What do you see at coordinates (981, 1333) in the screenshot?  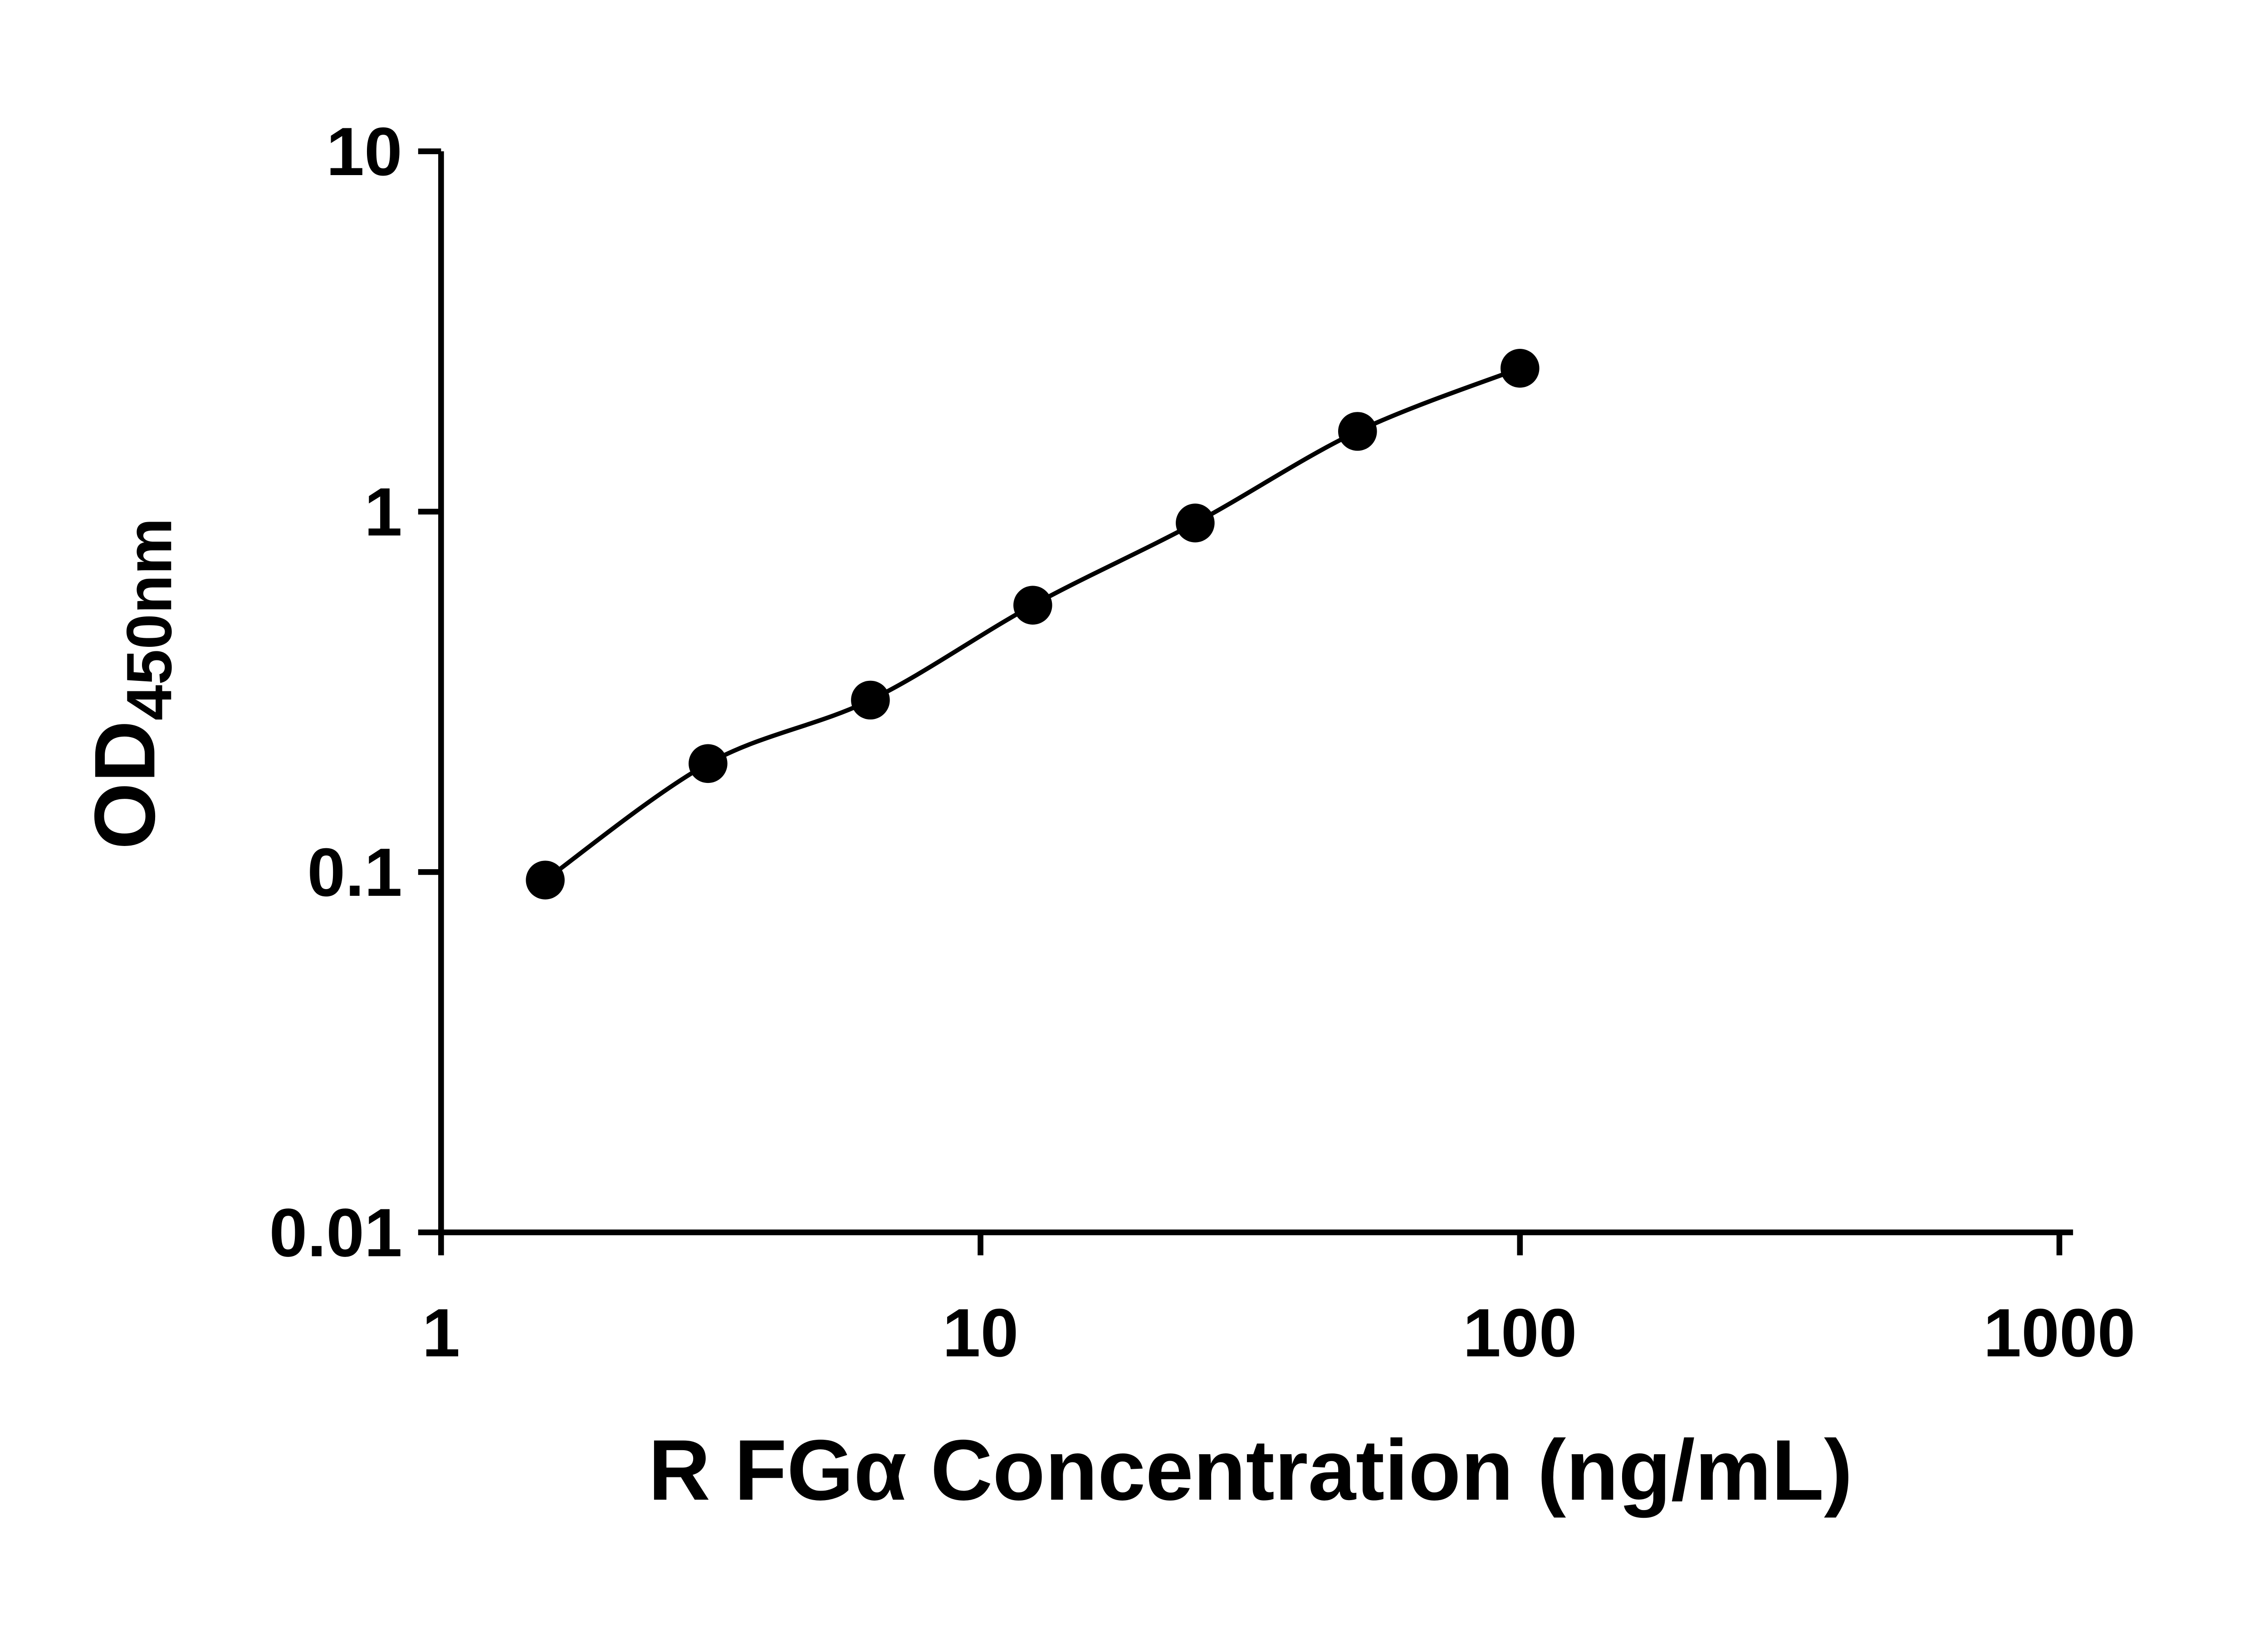 I see `x-tick-label: 10` at bounding box center [981, 1333].